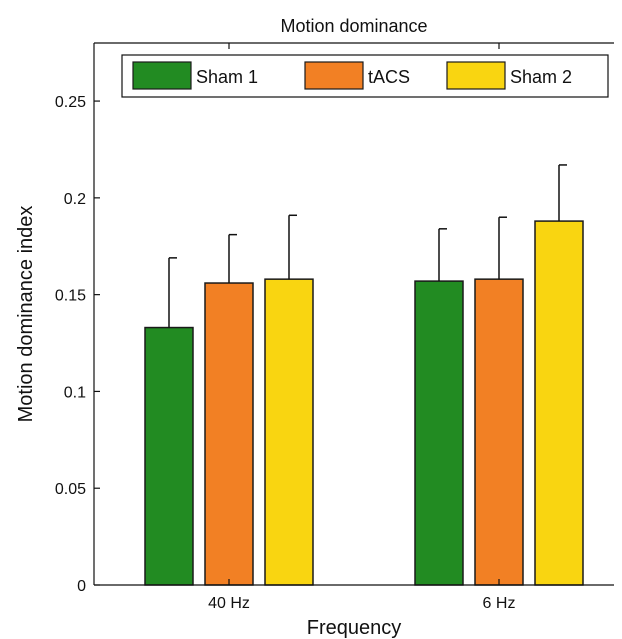 This screenshot has height=639, width=622. What do you see at coordinates (439, 433) in the screenshot?
I see `bar-sham-1-6-hz` at bounding box center [439, 433].